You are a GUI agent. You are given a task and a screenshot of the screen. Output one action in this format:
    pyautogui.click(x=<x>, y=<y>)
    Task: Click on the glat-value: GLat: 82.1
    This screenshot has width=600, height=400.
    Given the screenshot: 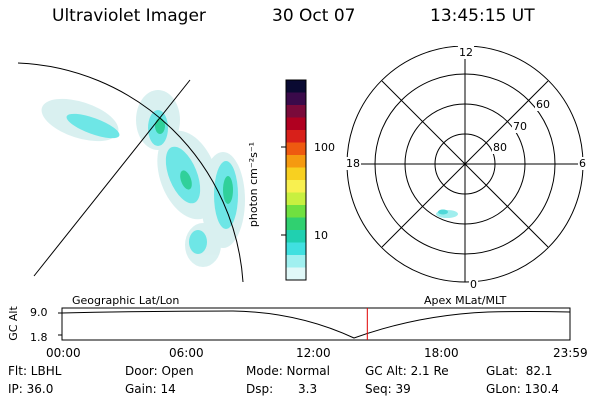 What is the action you would take?
    pyautogui.click(x=519, y=371)
    